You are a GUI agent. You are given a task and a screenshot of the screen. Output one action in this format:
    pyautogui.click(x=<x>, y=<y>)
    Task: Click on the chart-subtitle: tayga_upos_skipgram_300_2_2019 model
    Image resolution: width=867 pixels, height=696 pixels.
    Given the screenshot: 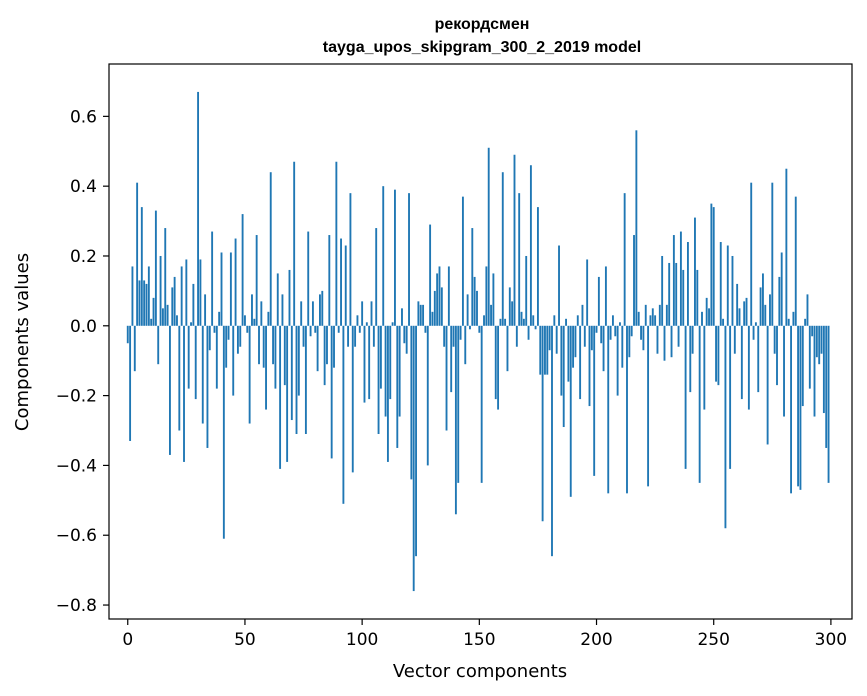 What is the action you would take?
    pyautogui.click(x=482, y=47)
    